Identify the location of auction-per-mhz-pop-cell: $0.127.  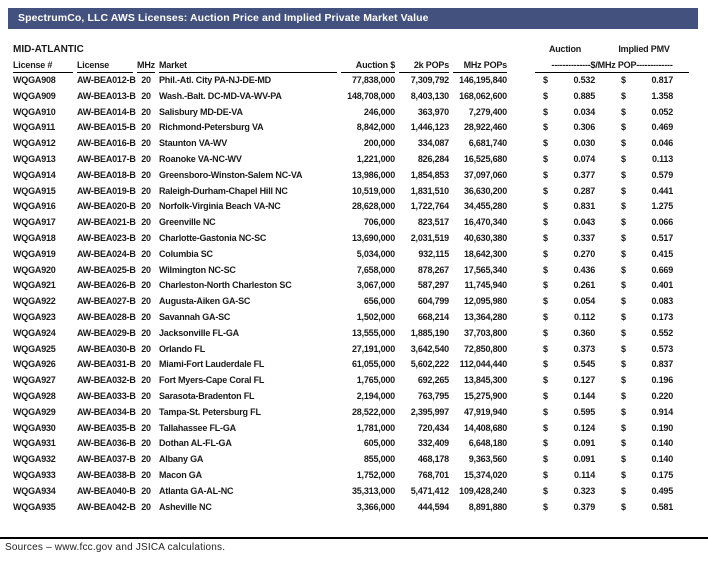
(569, 381).